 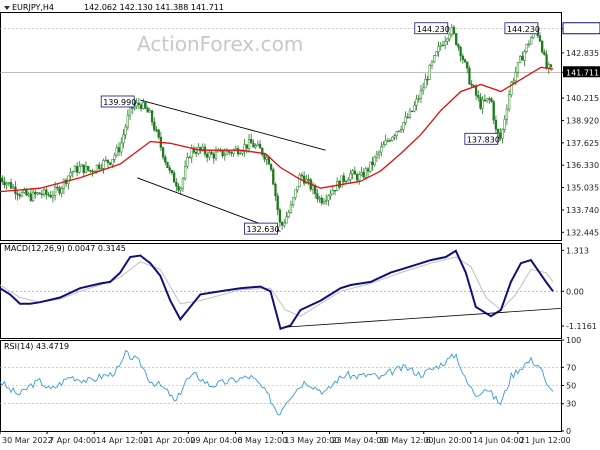 What do you see at coordinates (581, 326) in the screenshot?
I see `macd-axis-tick-label: -1.1161` at bounding box center [581, 326].